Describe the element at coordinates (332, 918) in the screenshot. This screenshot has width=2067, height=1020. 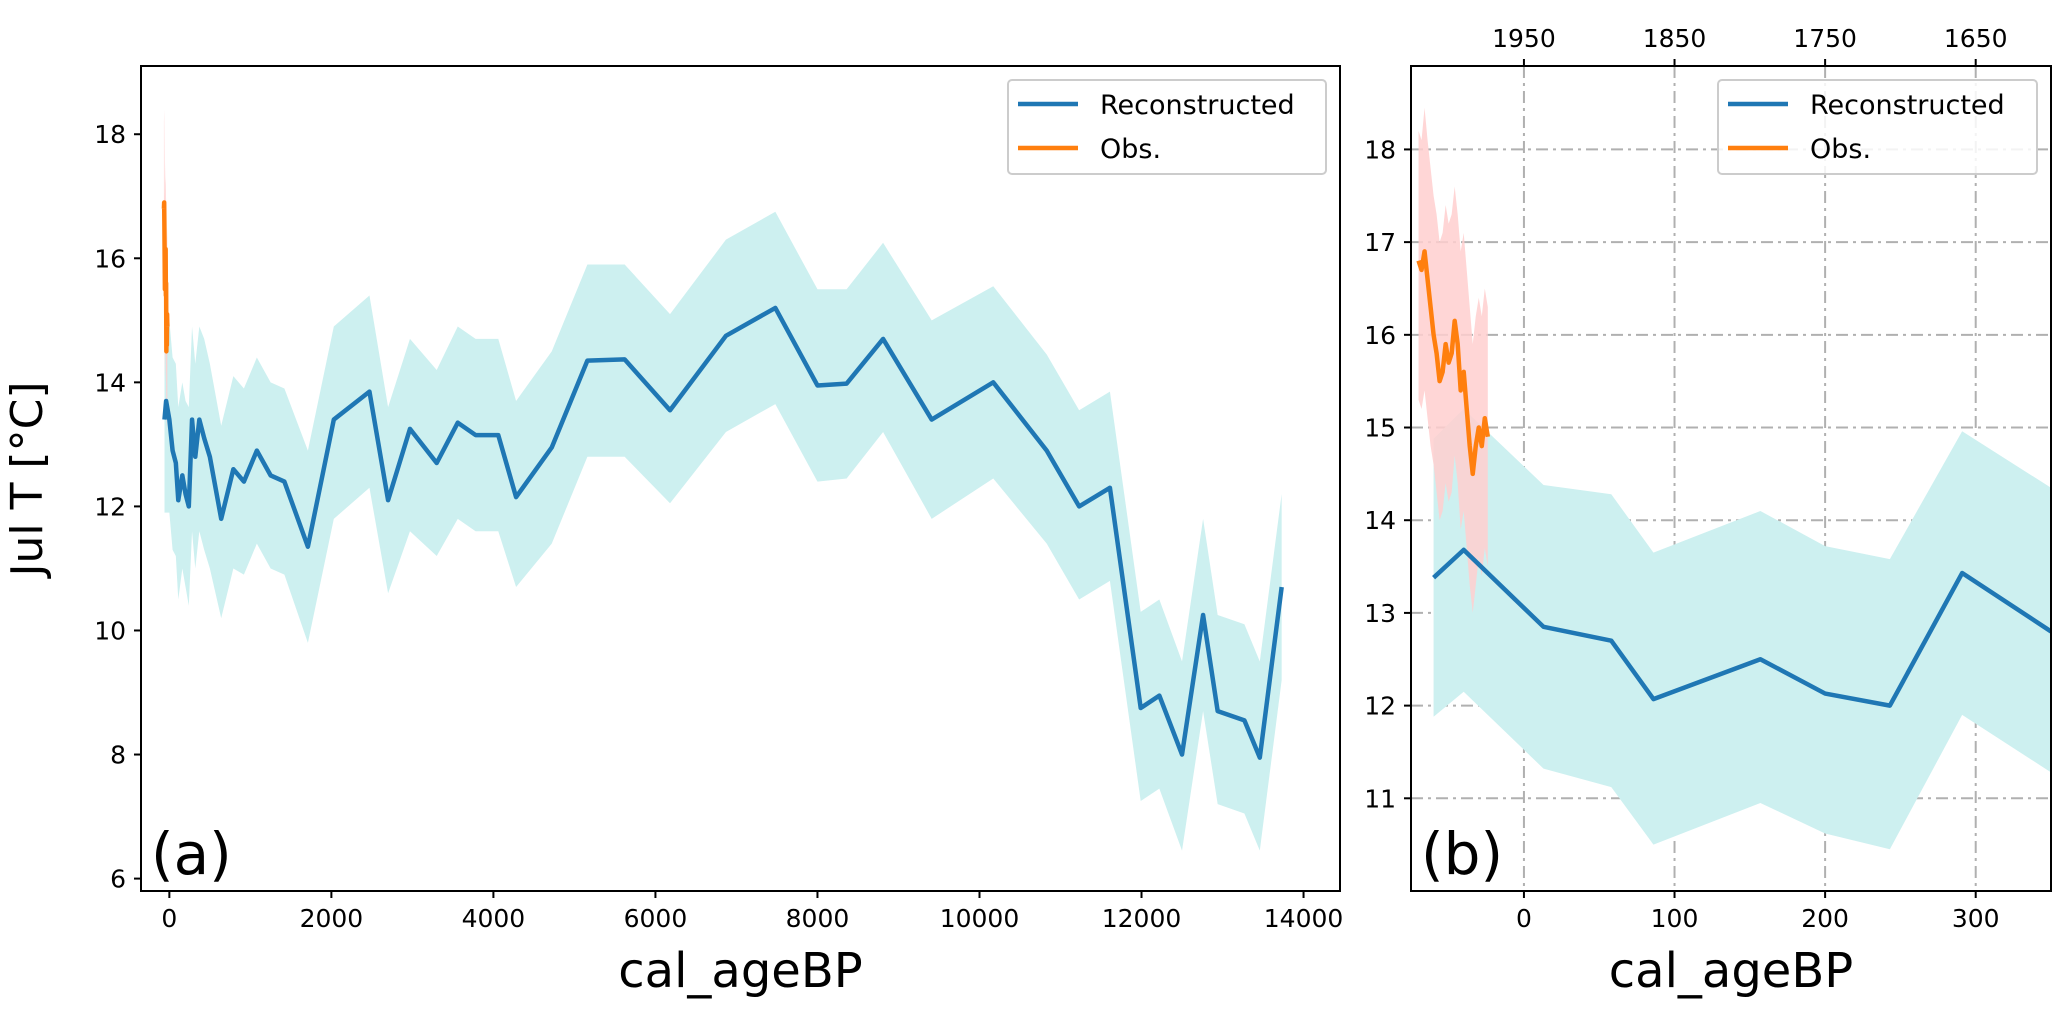
I see `x-tick-label: 2000` at that location.